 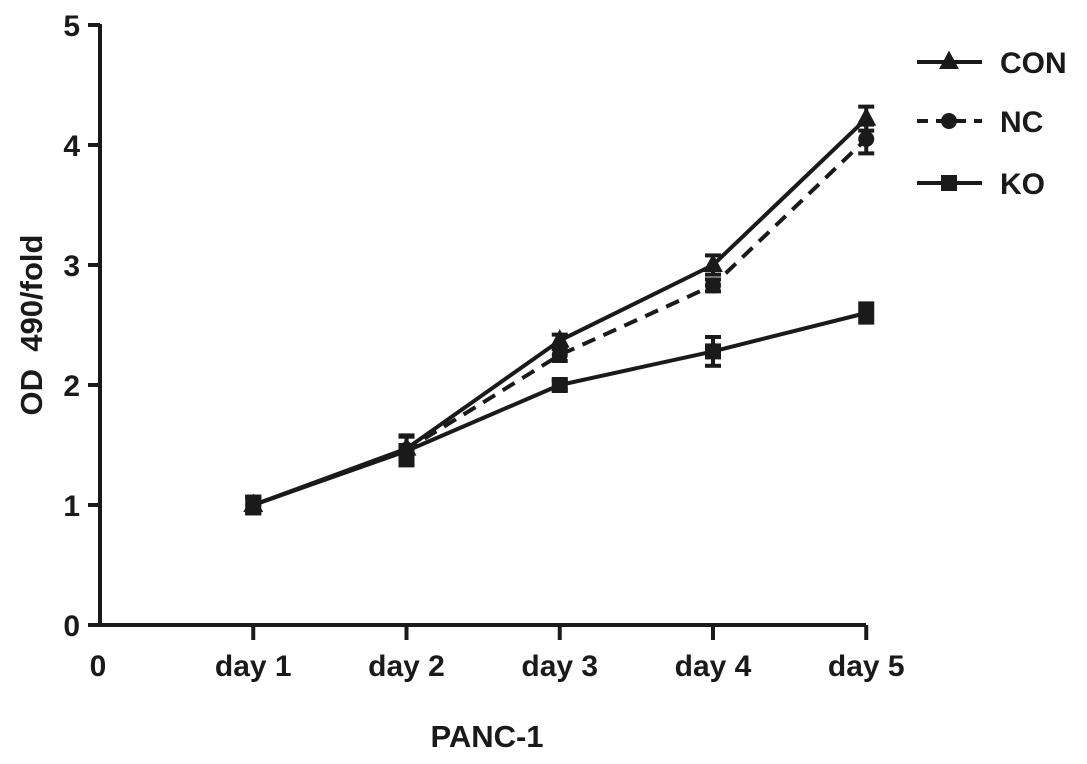 I want to click on legend-label: CON, so click(x=1033, y=63).